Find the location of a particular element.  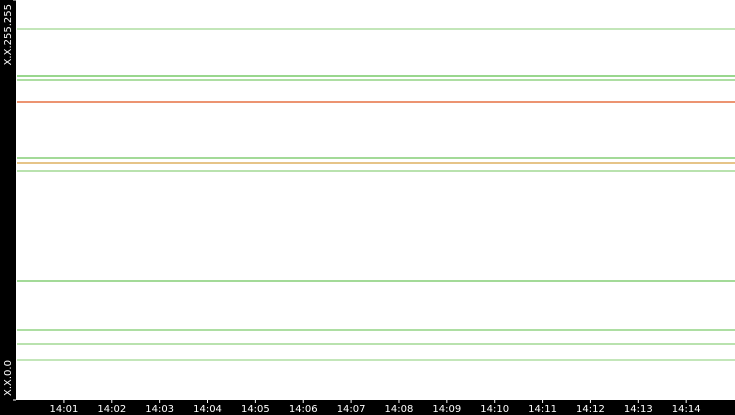

x-tick-label: 14:12 is located at coordinates (590, 409).